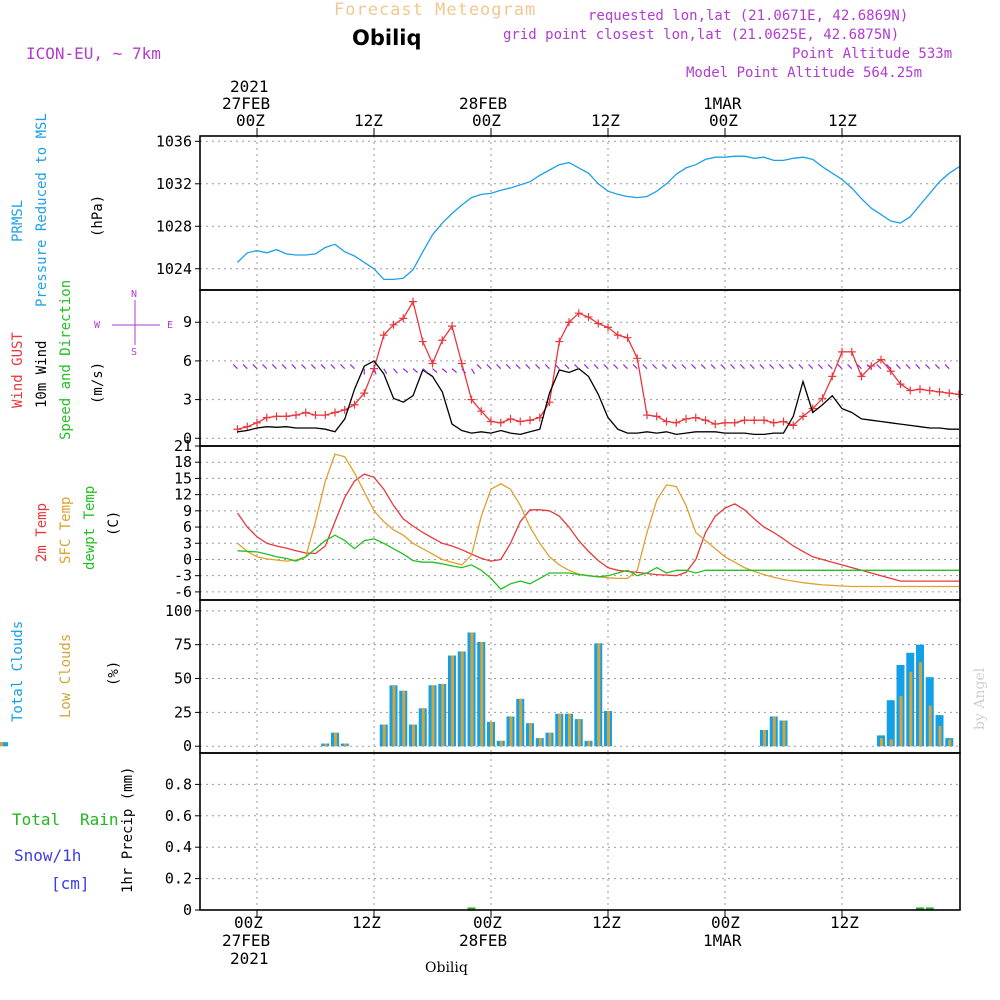 This screenshot has height=1000, width=1000. Describe the element at coordinates (804, 73) in the screenshot. I see `model-point-altitude: Model Point Altitude 564.25m` at that location.